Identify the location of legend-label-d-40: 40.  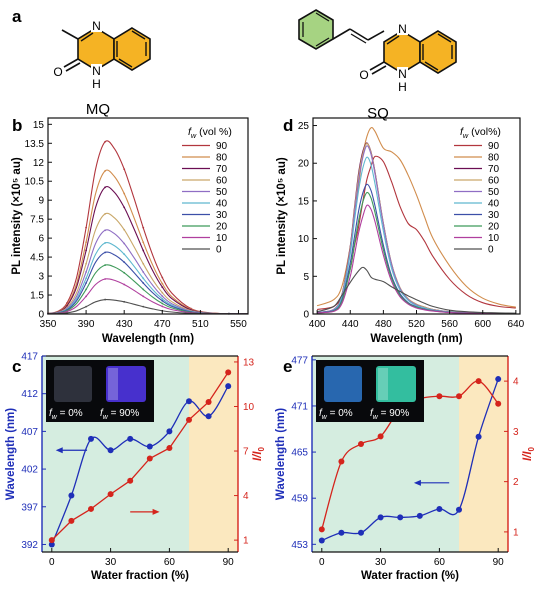
(494, 204).